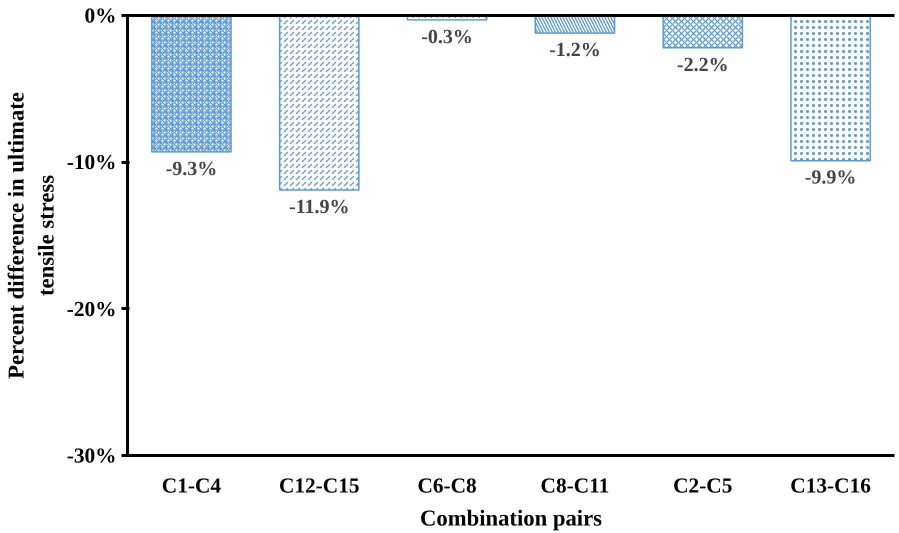  I want to click on x-tick-label: C12-C15, so click(319, 486).